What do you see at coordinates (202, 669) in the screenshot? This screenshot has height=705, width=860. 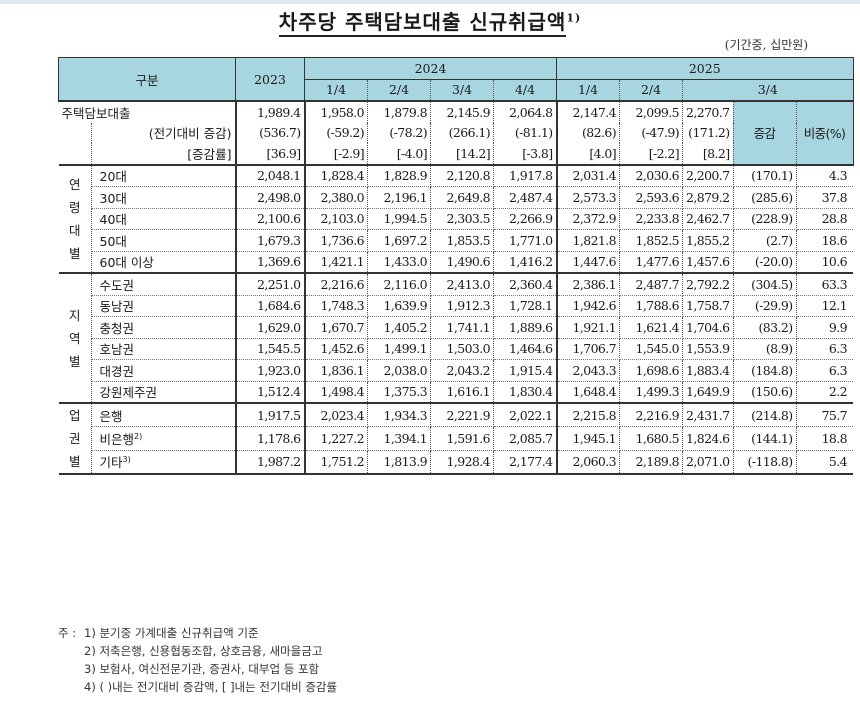 I see `footnote-3: 3) 보험사, 여신전문기관, 증권사, 대부업 등 포함` at bounding box center [202, 669].